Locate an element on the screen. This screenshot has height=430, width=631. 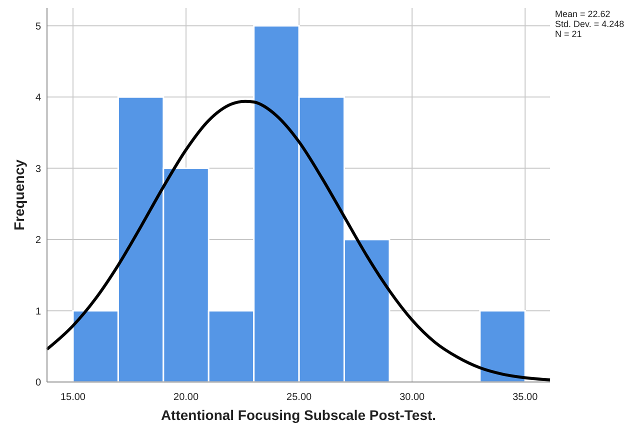
y-tick-label: 1 is located at coordinates (38, 312).